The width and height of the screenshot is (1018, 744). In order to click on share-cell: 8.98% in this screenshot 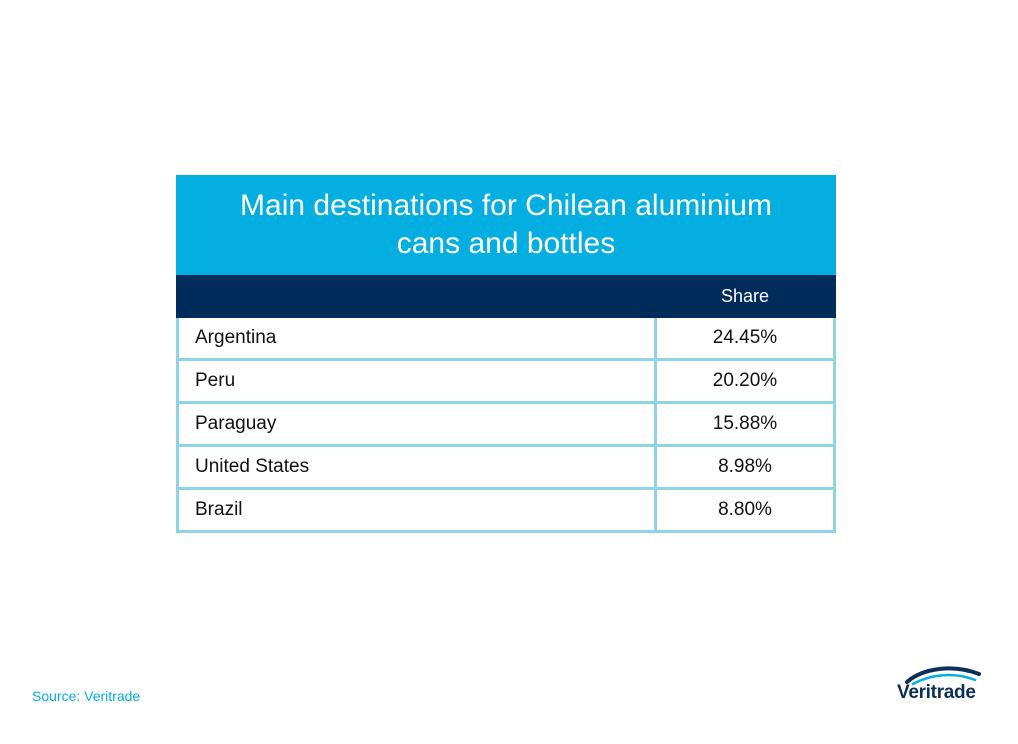, I will do `click(745, 466)`.